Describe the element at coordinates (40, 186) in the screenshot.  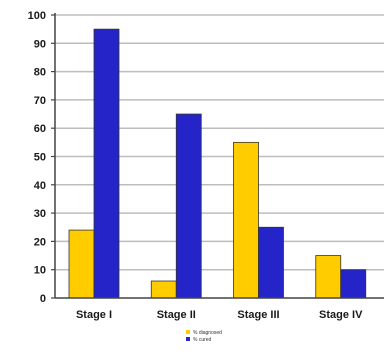
I see `y-tick-label: 40` at that location.